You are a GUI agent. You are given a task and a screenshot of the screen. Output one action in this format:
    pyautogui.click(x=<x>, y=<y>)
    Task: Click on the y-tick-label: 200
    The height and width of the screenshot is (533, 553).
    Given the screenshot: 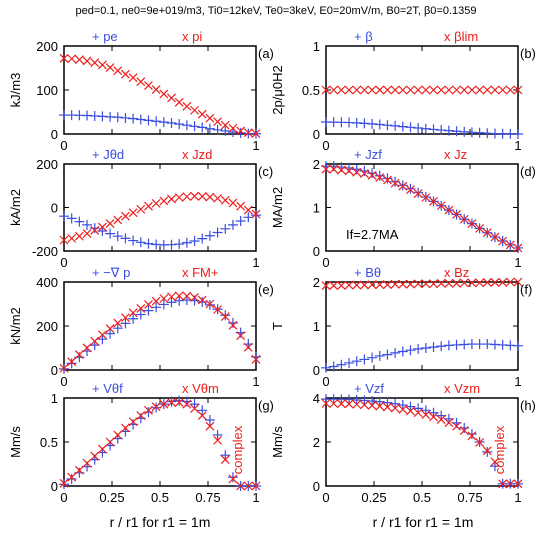 What is the action you would take?
    pyautogui.click(x=47, y=46)
    